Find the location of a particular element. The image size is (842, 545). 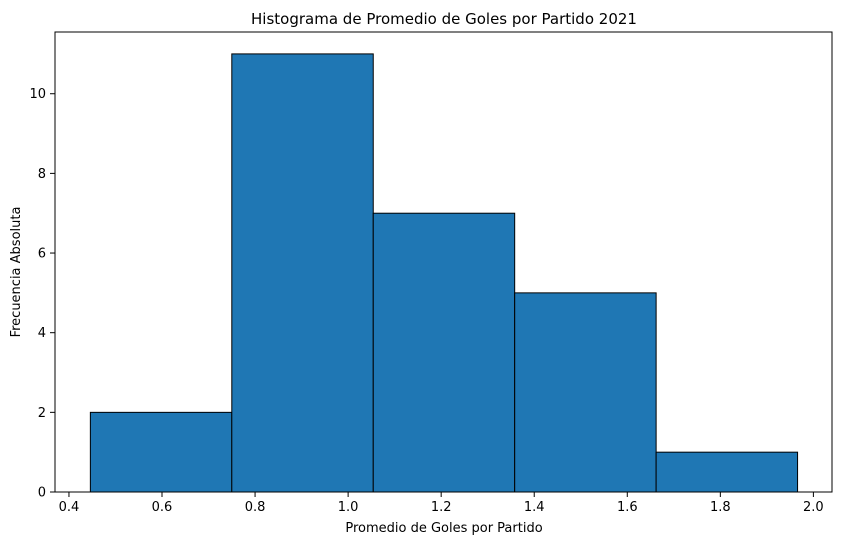

x-axis-label: Promedio de Goles por Partido is located at coordinates (443, 528).